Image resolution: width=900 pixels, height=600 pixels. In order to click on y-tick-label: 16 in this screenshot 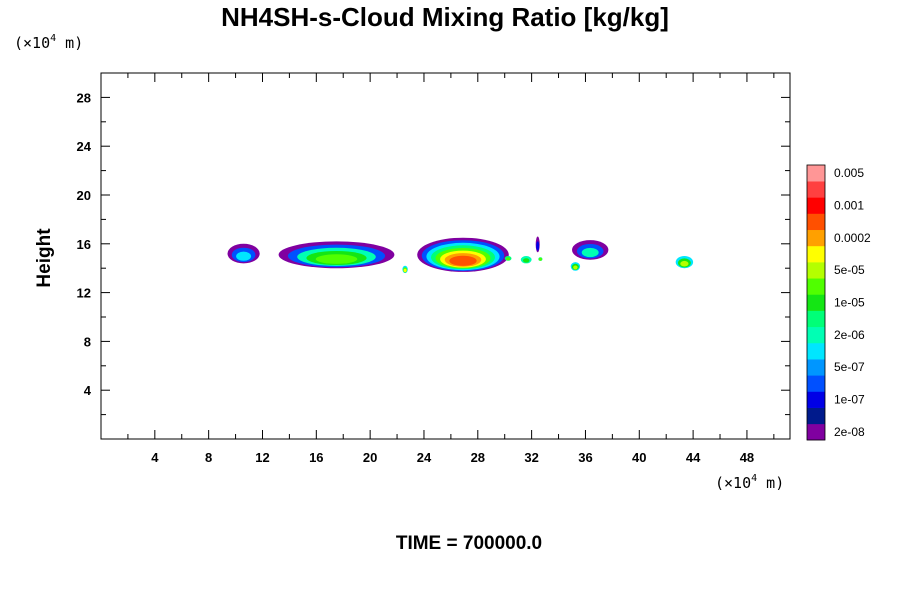, I will do `click(84, 244)`.